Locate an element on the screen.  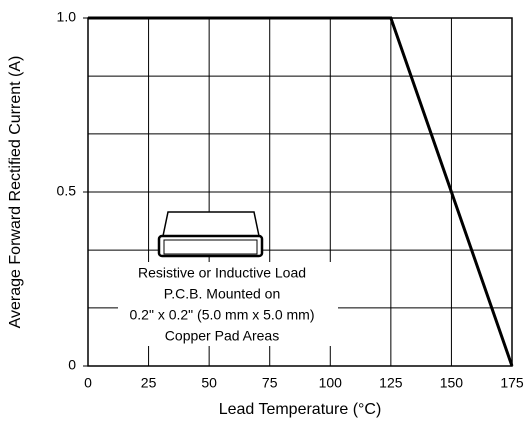
y-tick-label: 1.0 is located at coordinates (67, 17).